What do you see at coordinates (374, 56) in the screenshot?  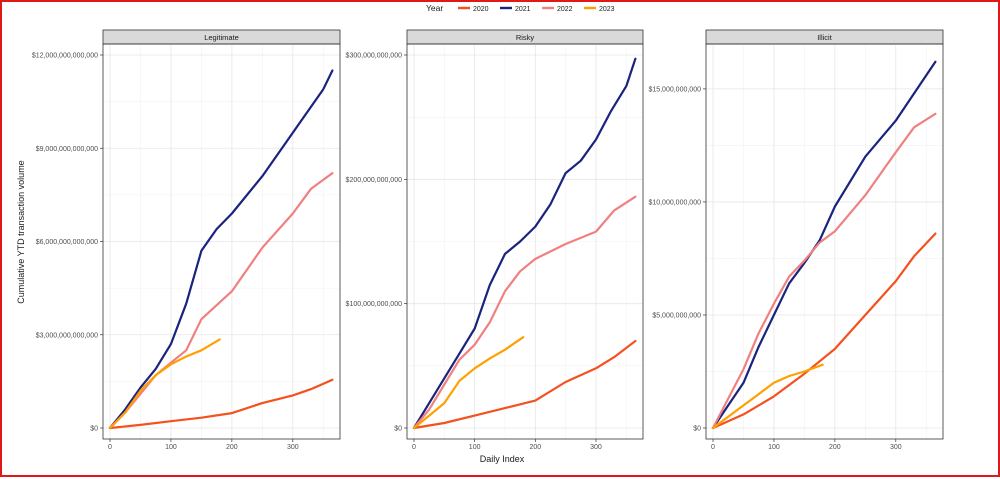 I see `y-tick-label: $300,000,000,000` at bounding box center [374, 56].